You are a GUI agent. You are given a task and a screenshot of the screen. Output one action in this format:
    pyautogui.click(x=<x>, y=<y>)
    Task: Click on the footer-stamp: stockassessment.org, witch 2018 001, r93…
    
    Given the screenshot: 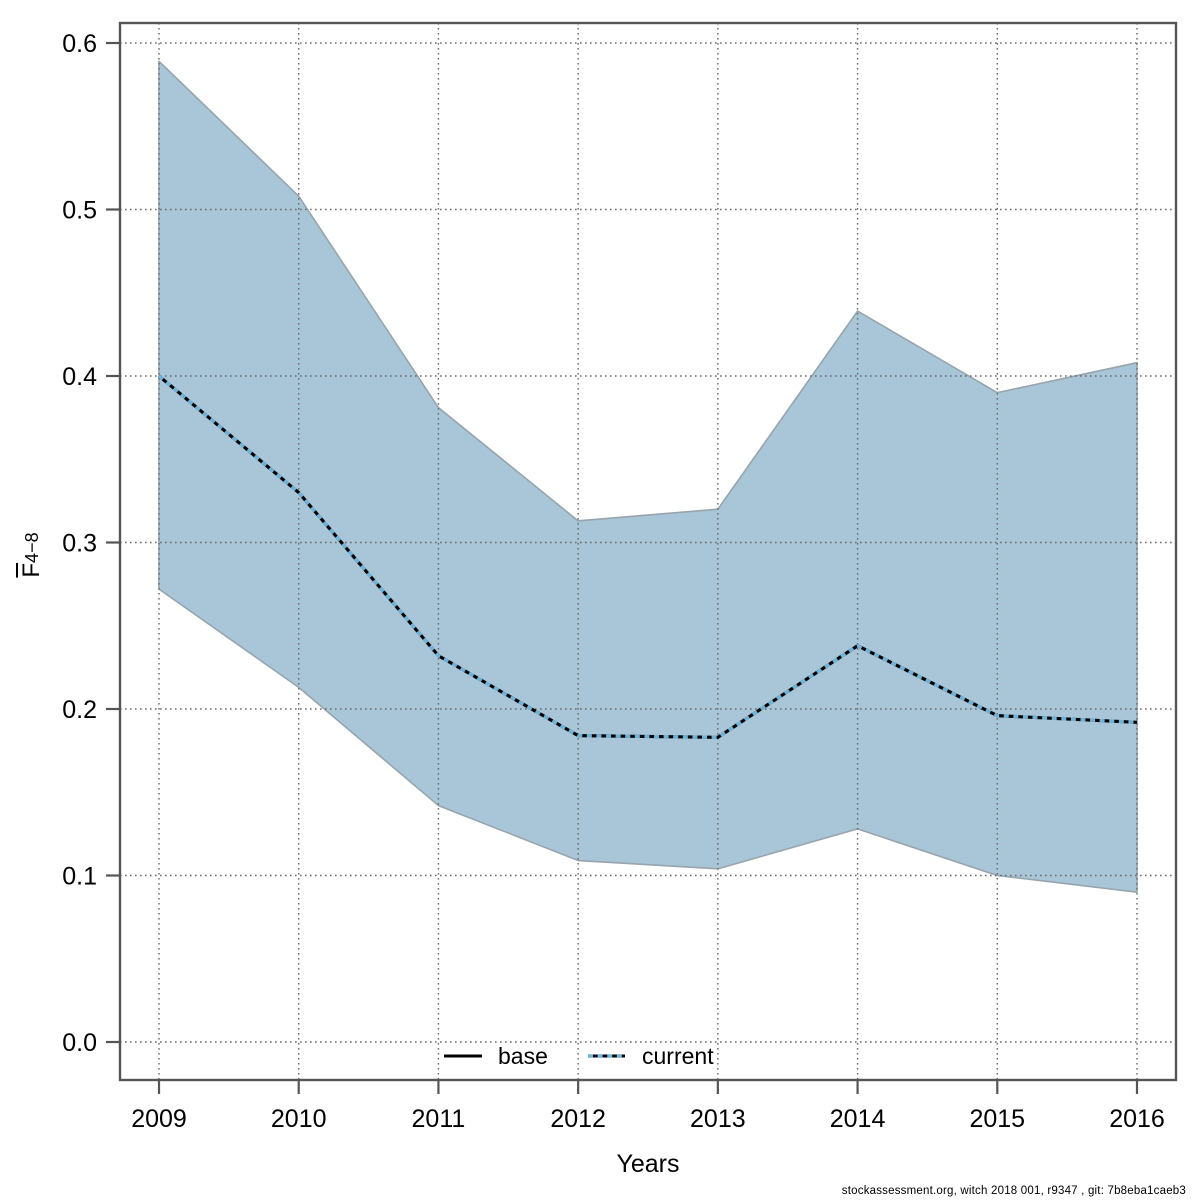 What is the action you would take?
    pyautogui.click(x=1013, y=1191)
    